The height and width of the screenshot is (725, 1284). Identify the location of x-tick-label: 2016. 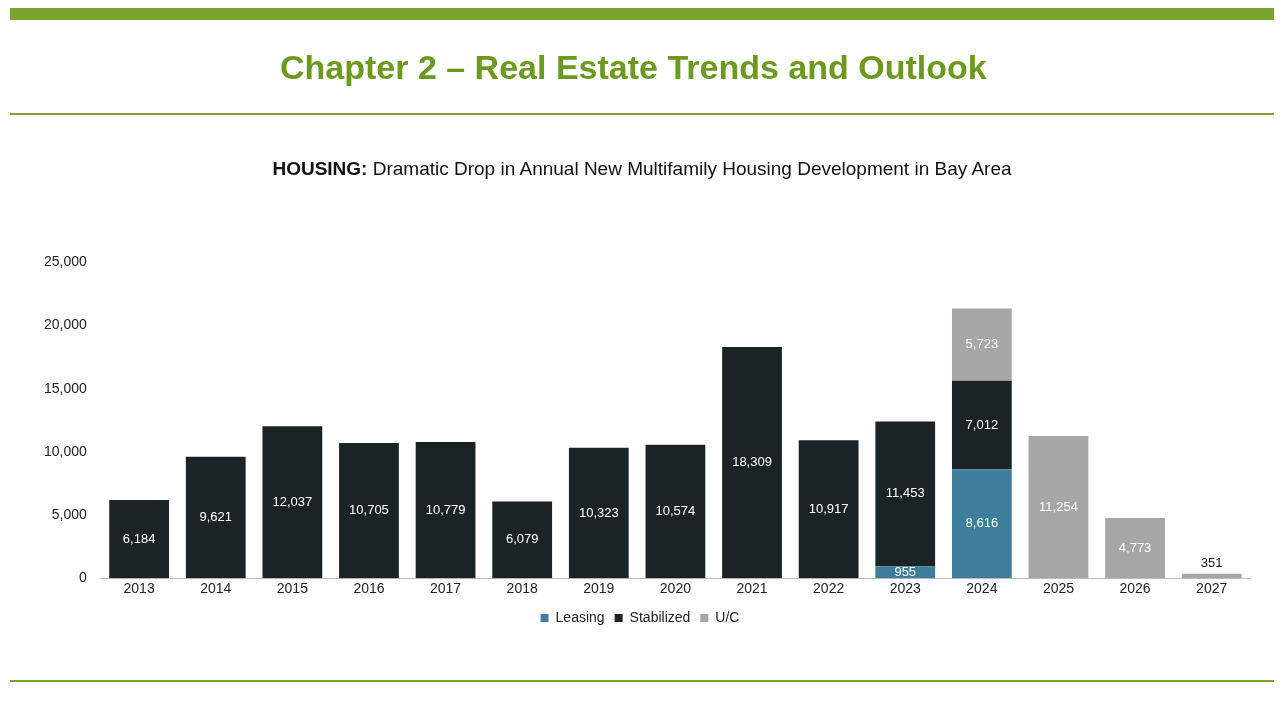
(369, 588).